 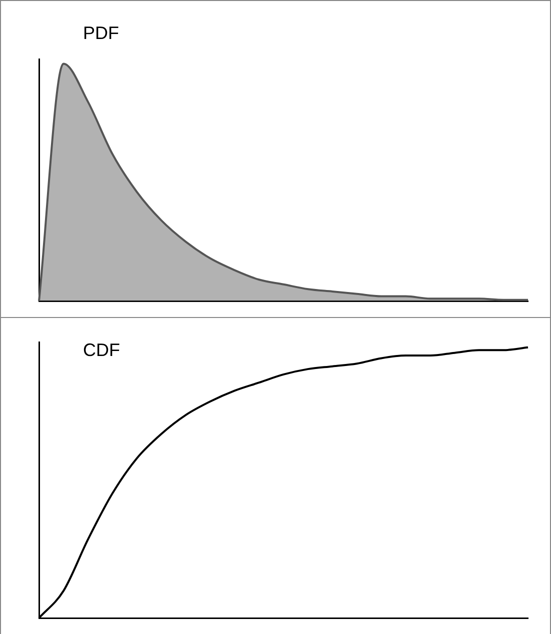 What do you see at coordinates (101, 32) in the screenshot?
I see `chart-title: PDF` at bounding box center [101, 32].